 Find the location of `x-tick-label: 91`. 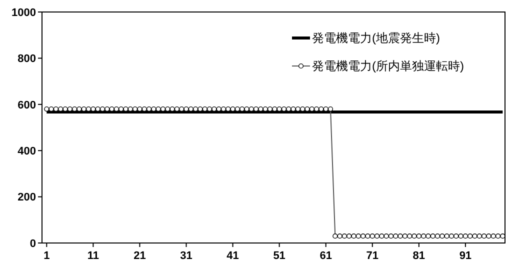

x-tick-label: 91 is located at coordinates (465, 256).